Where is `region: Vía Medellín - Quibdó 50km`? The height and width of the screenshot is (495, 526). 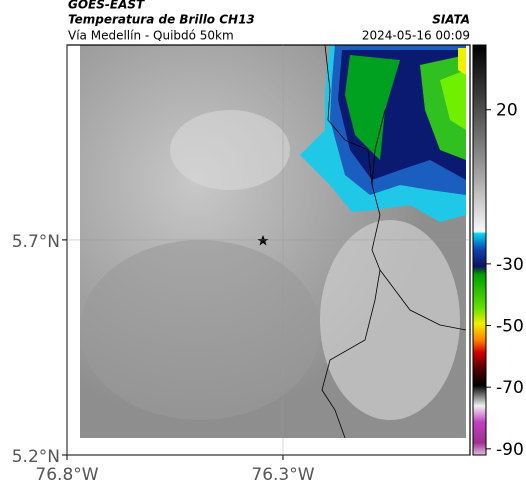
region: Vía Medellín - Quibdó 50km is located at coordinates (151, 36).